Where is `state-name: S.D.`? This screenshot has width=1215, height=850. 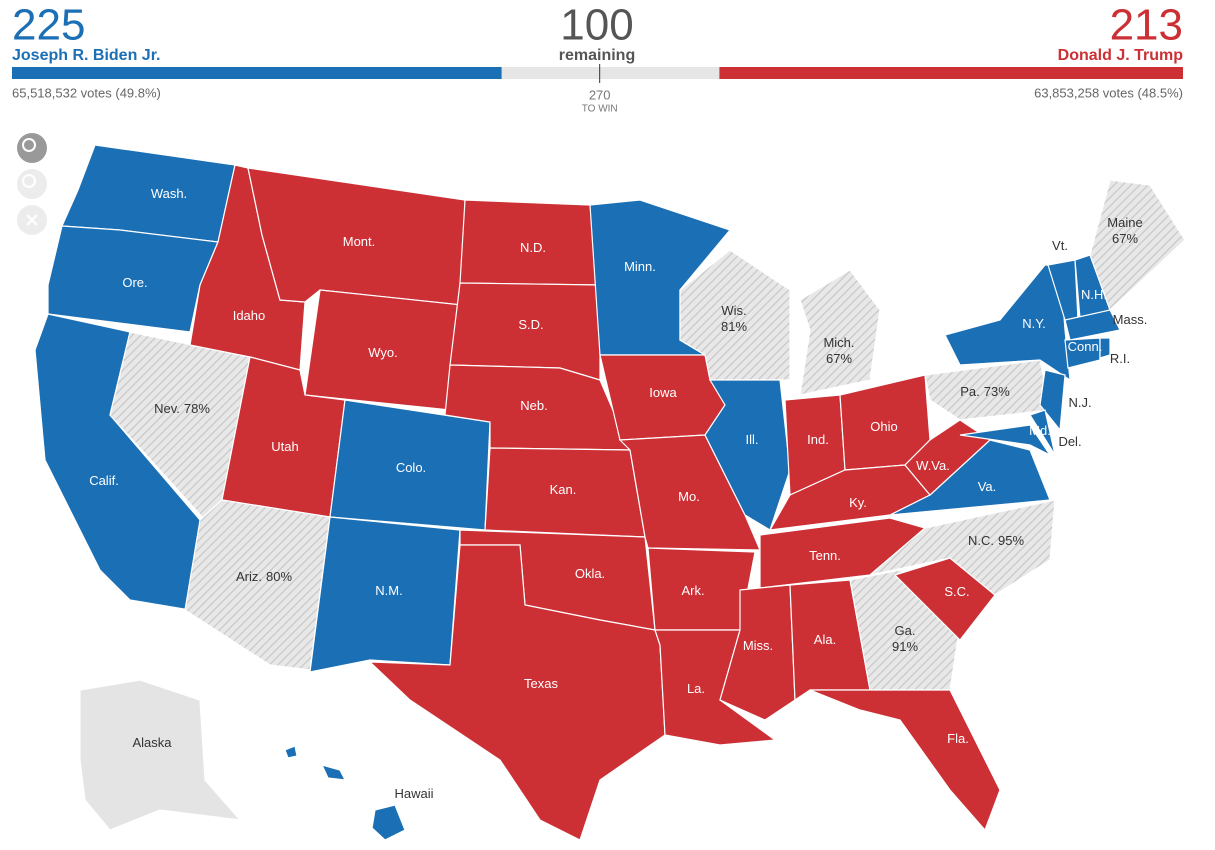
state-name: S.D. is located at coordinates (530, 324).